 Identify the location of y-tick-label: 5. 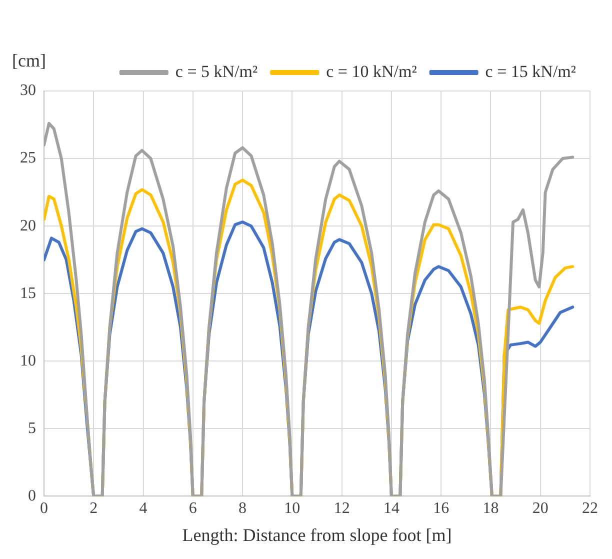
(32, 428).